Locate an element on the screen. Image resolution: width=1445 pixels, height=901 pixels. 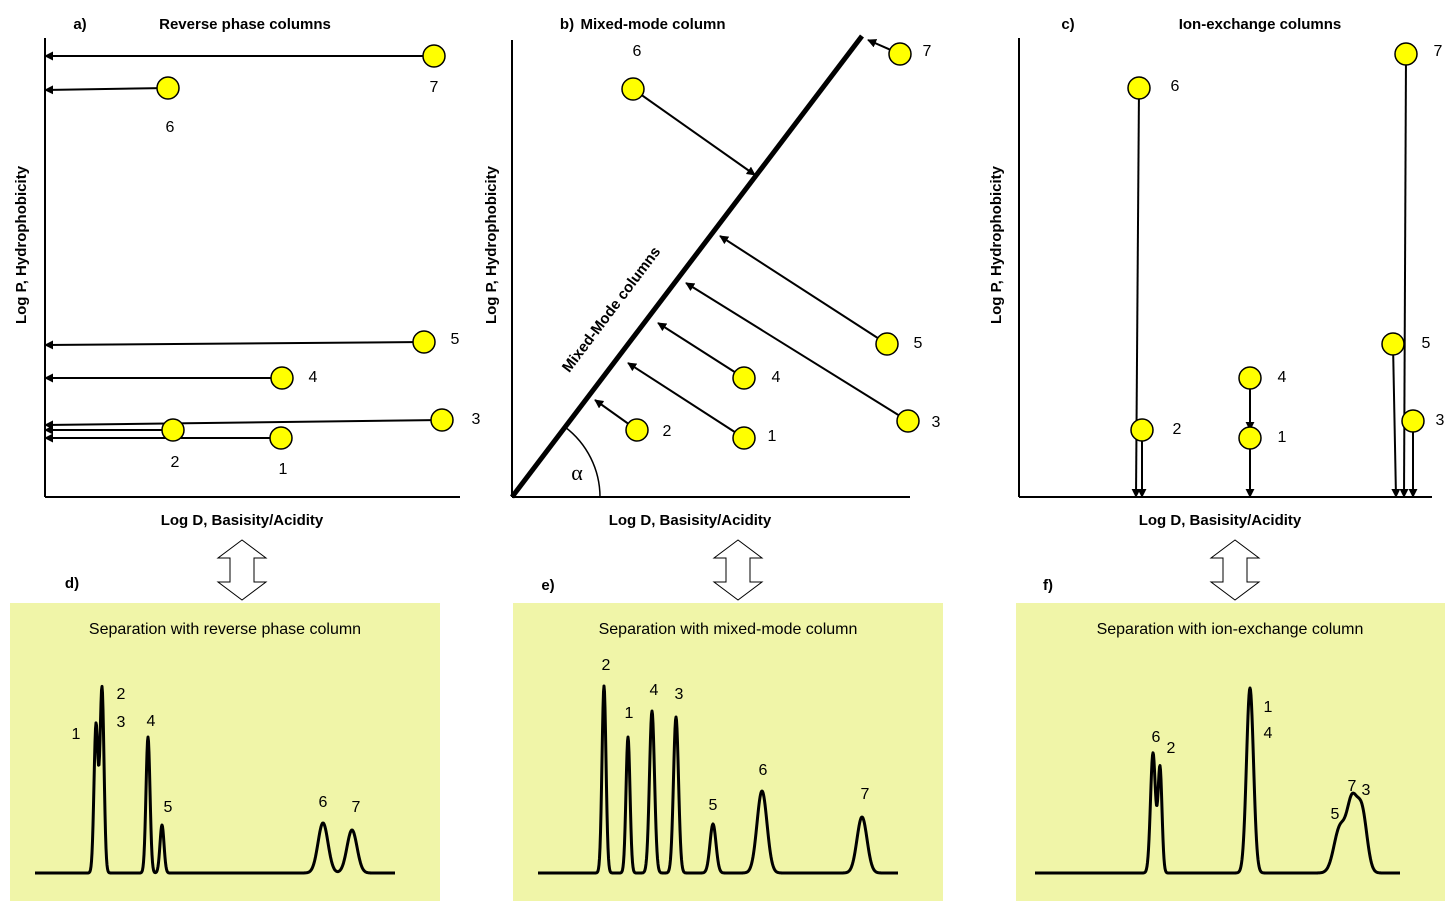
line is located at coordinates (687, 266).